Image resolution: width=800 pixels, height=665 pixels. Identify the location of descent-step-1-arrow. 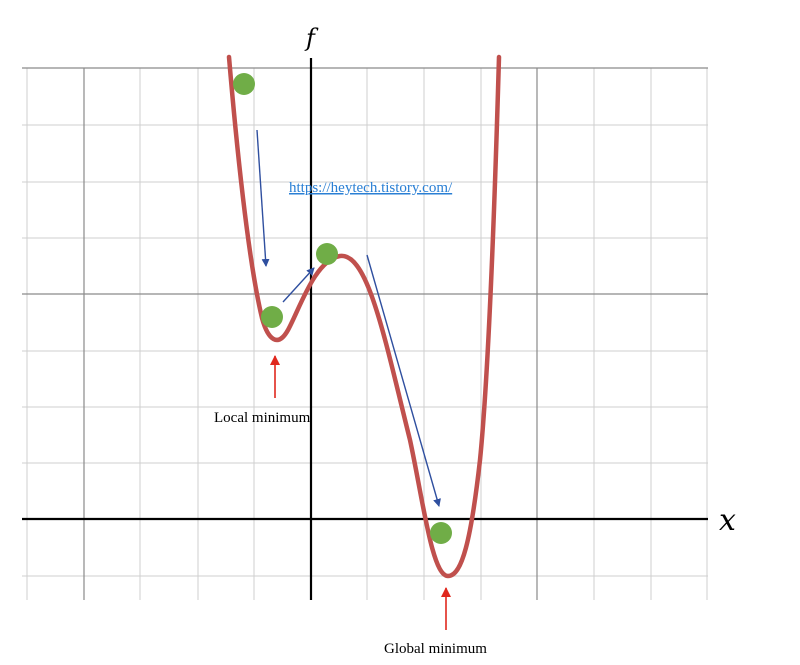
(263, 198).